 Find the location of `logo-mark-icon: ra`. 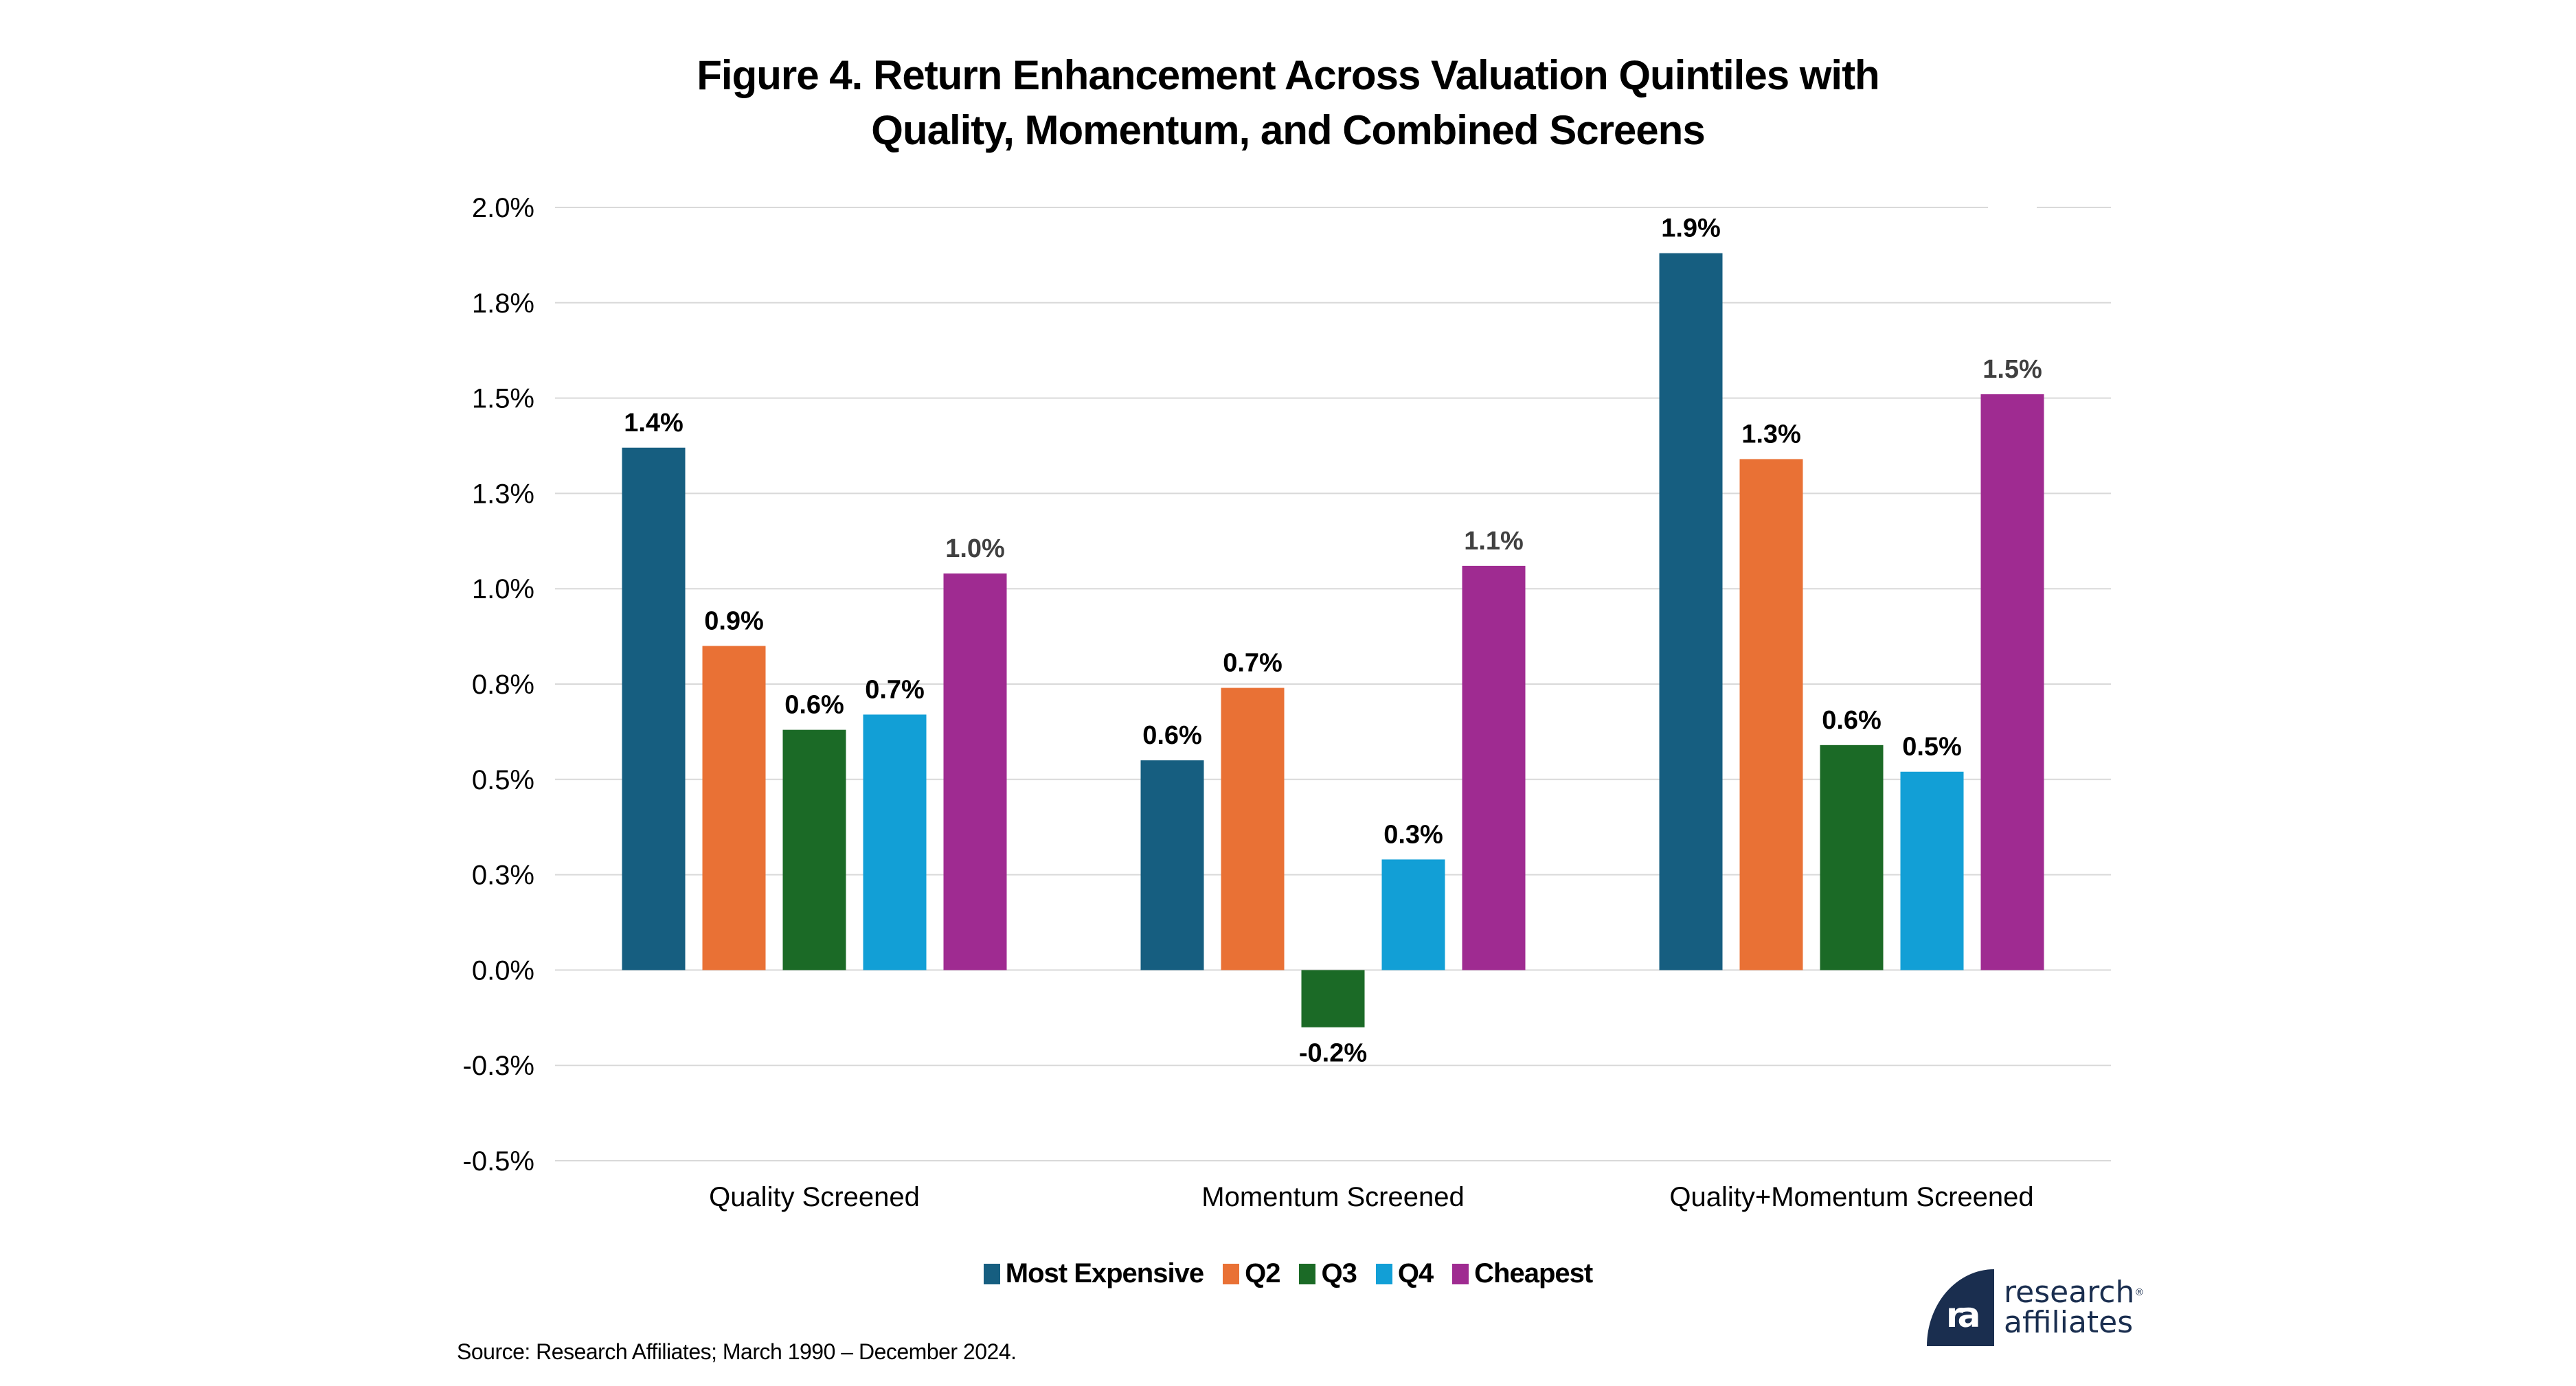

logo-mark-icon: ra is located at coordinates (1960, 1307).